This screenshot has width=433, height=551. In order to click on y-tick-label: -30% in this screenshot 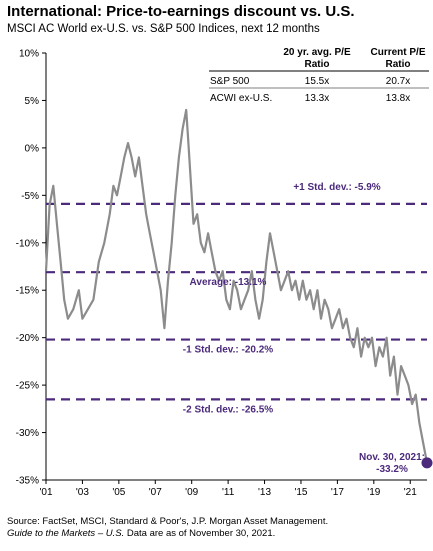, I will do `click(27, 433)`.